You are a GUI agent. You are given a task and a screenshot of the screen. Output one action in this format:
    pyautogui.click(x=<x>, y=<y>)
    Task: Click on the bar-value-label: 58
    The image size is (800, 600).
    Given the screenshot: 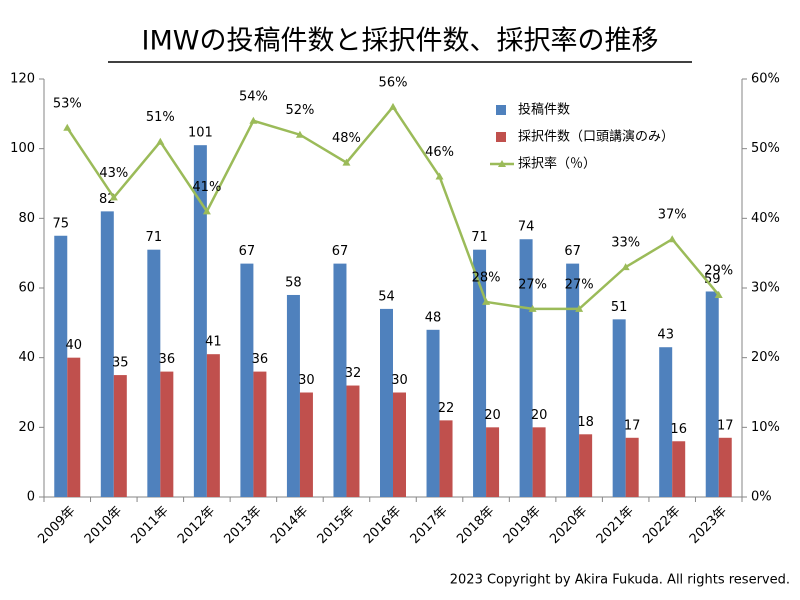 What is the action you would take?
    pyautogui.click(x=293, y=282)
    